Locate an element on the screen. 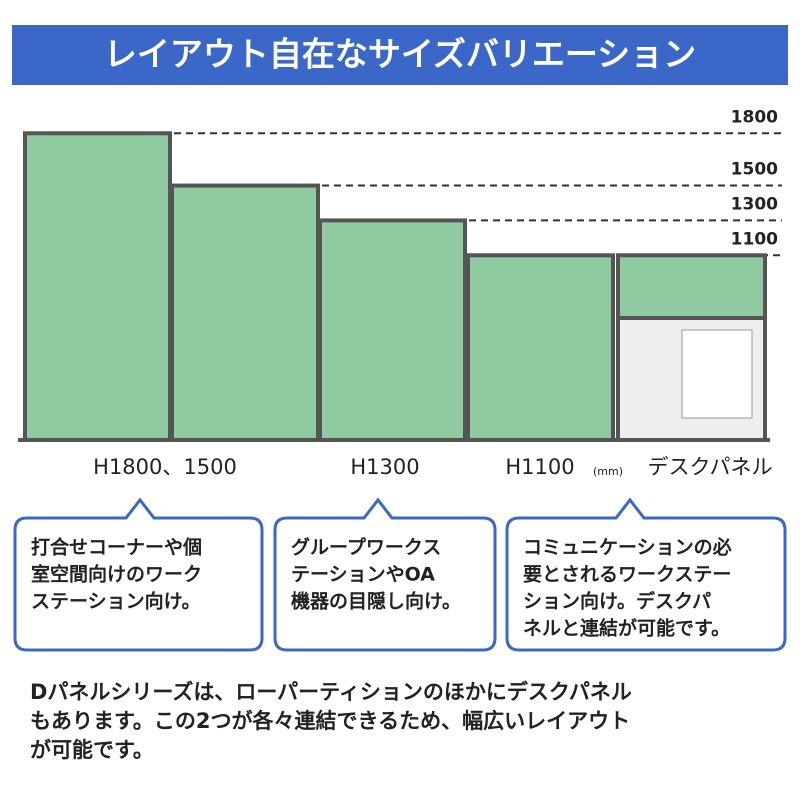 The width and height of the screenshot is (800, 804). panel-label: H1100 is located at coordinates (539, 467).